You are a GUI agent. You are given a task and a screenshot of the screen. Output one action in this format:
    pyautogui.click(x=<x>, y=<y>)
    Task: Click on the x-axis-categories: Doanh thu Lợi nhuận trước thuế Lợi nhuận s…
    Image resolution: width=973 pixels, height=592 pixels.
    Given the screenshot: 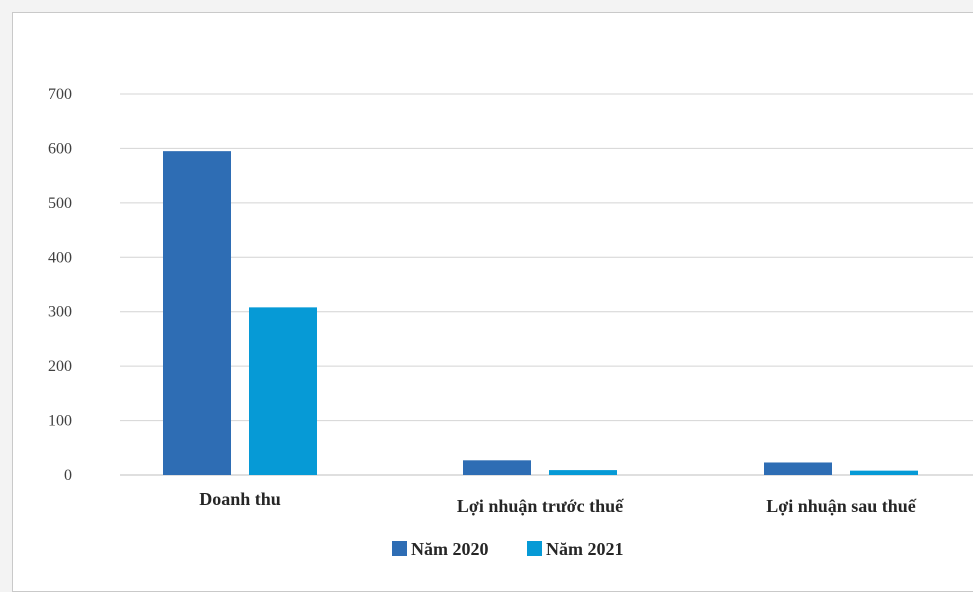 What is the action you would take?
    pyautogui.click(x=558, y=502)
    